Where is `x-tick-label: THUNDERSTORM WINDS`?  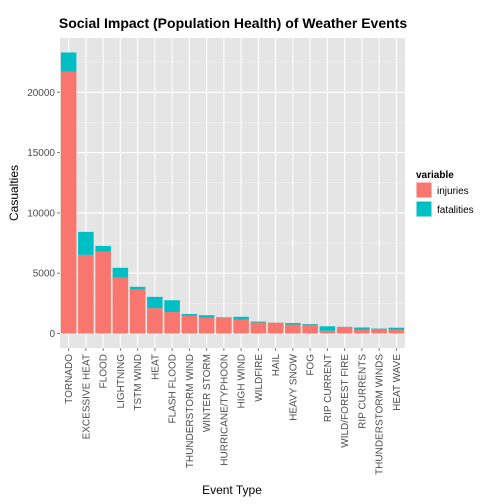 x-tick-label: THUNDERSTORM WINDS is located at coordinates (380, 414).